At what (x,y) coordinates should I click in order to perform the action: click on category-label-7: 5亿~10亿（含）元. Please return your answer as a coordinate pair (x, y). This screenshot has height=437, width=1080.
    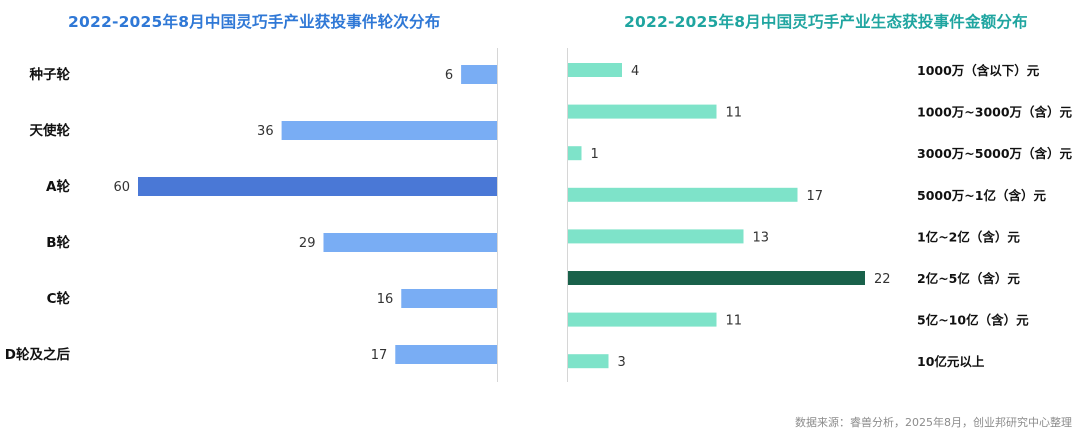
    Looking at the image, I should click on (973, 320).